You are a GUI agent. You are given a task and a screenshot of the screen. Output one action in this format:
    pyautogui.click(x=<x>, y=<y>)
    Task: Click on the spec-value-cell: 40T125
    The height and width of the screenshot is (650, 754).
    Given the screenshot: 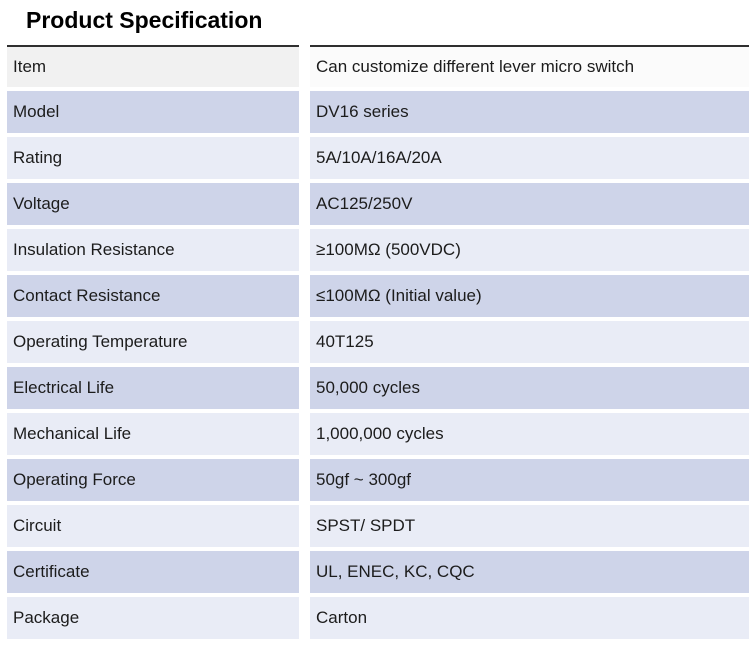 What is the action you would take?
    pyautogui.click(x=529, y=342)
    